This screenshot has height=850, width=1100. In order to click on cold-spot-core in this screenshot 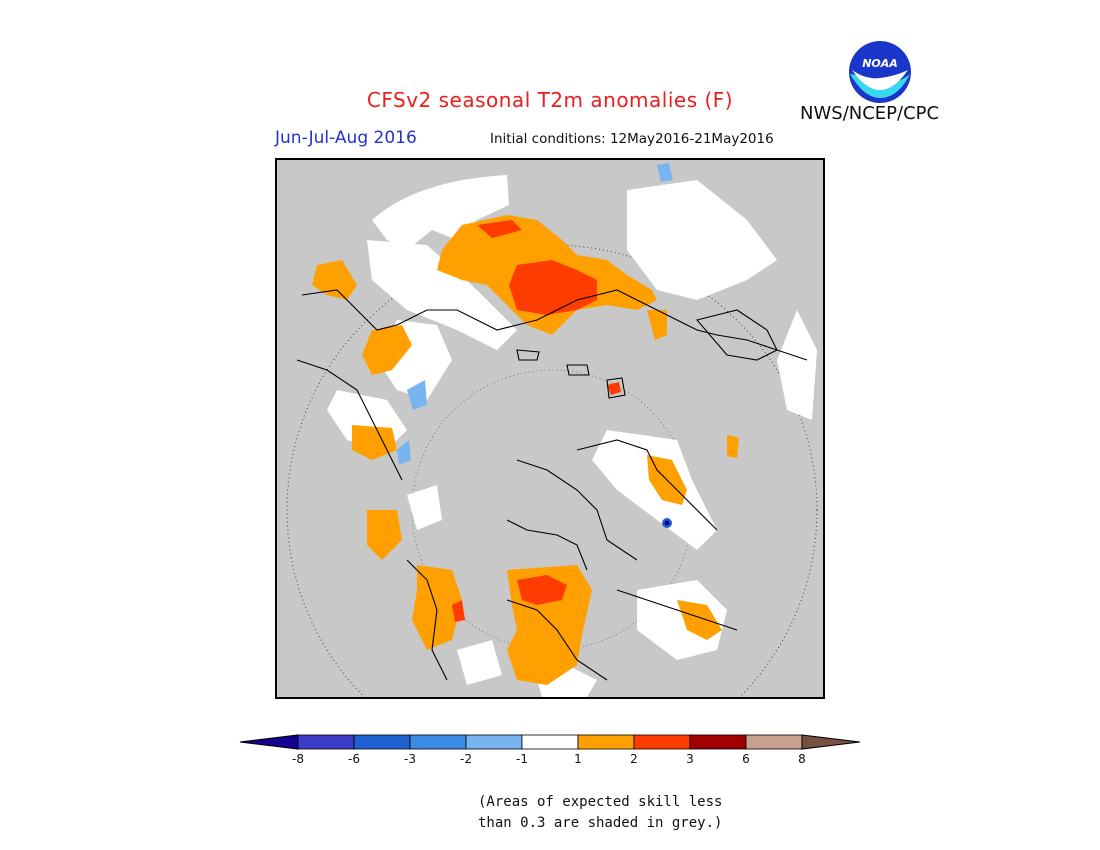, I will do `click(667, 523)`.